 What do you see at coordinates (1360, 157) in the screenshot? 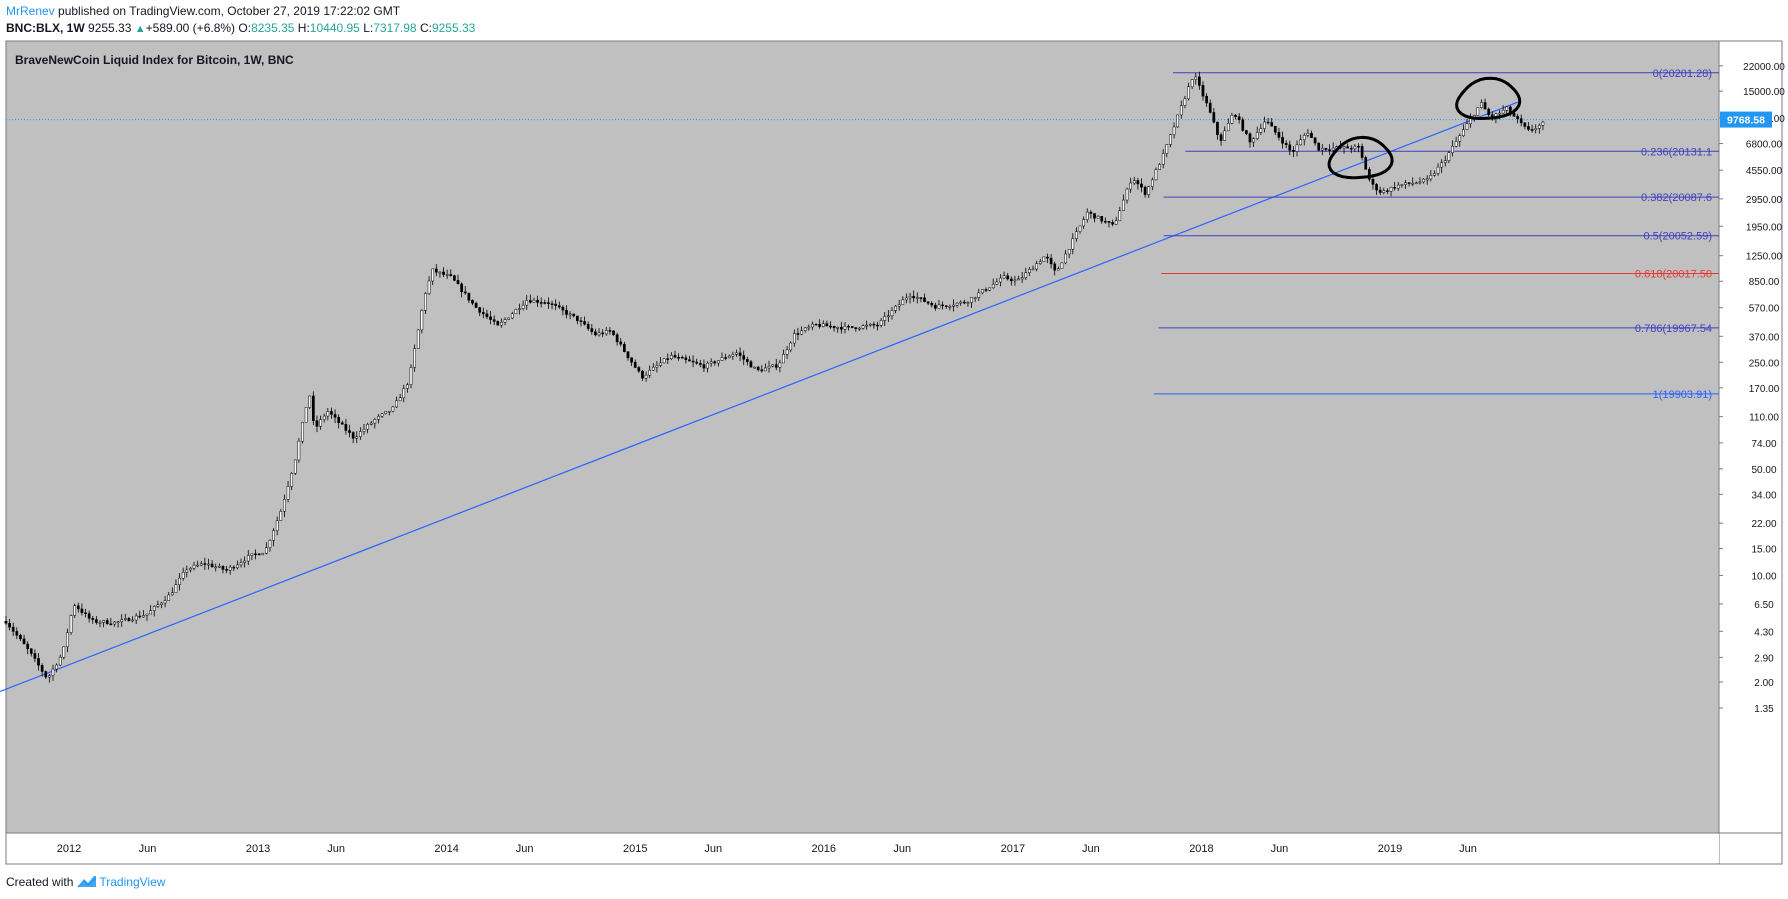
I see `circle-annotation` at bounding box center [1360, 157].